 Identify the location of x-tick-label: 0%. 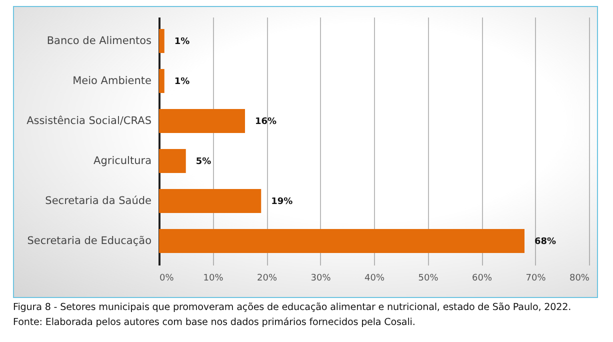
(167, 279).